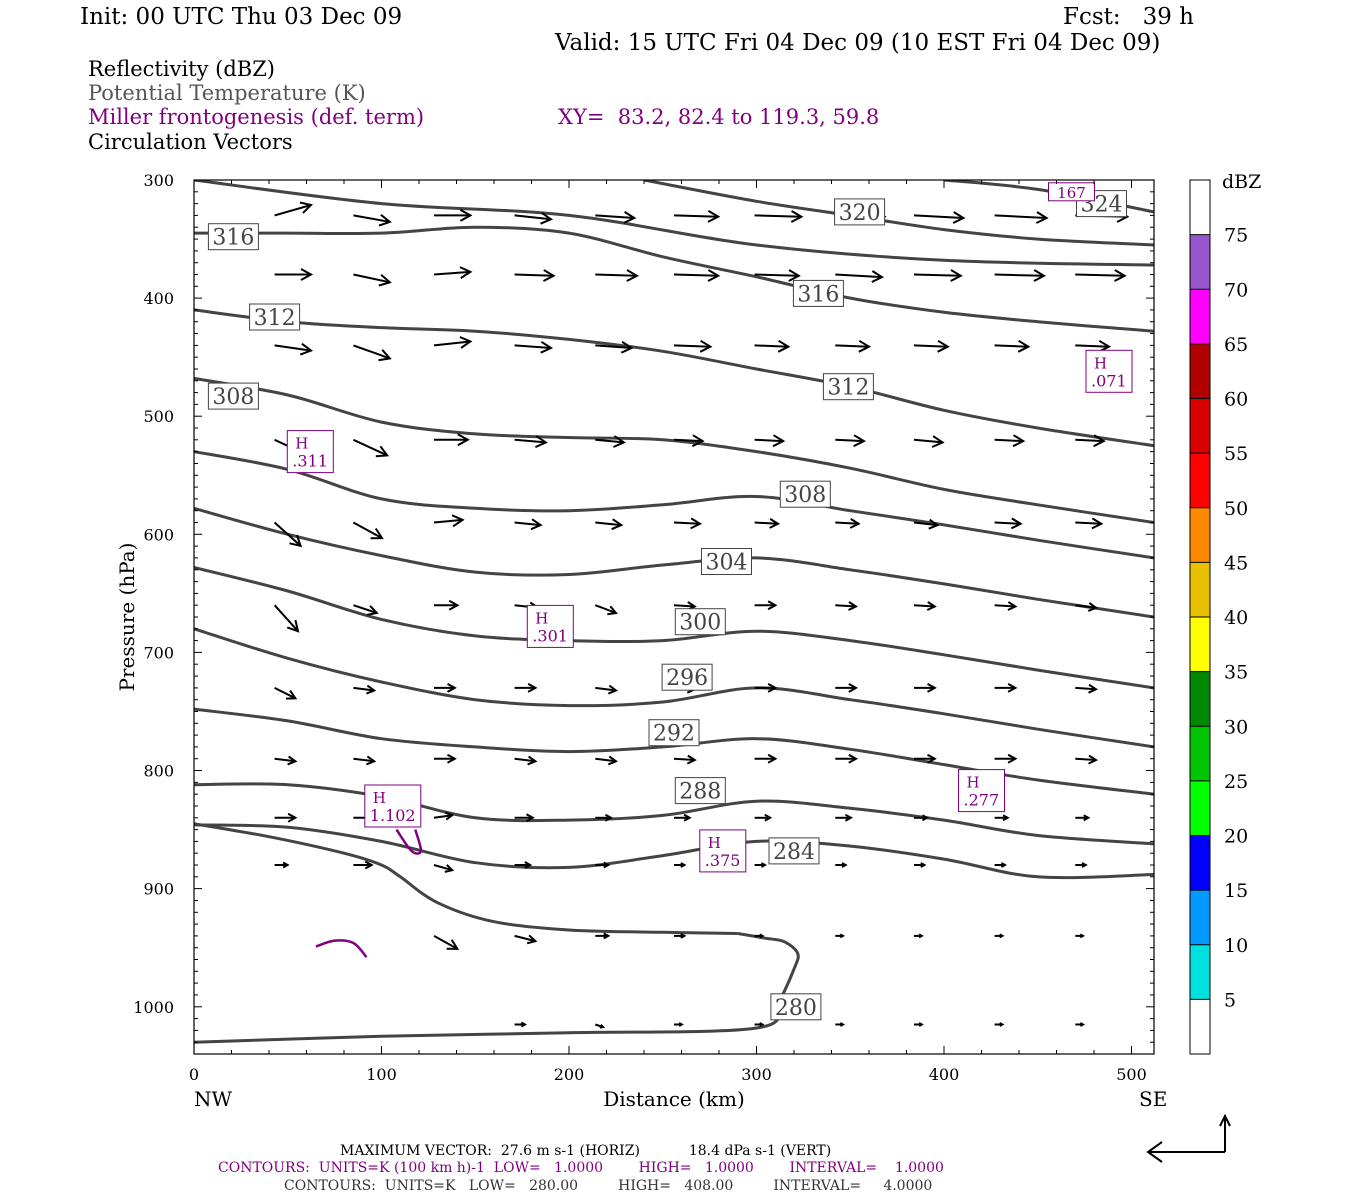  Describe the element at coordinates (756, 1074) in the screenshot. I see `x-tick-label: 300` at that location.